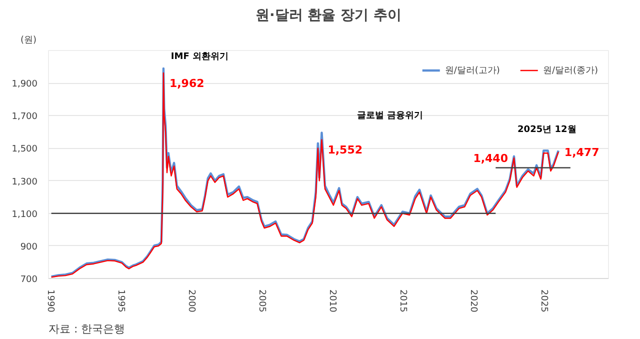  What do you see at coordinates (472, 70) in the screenshot?
I see `legend-label: 원/달러(고가)` at bounding box center [472, 70].